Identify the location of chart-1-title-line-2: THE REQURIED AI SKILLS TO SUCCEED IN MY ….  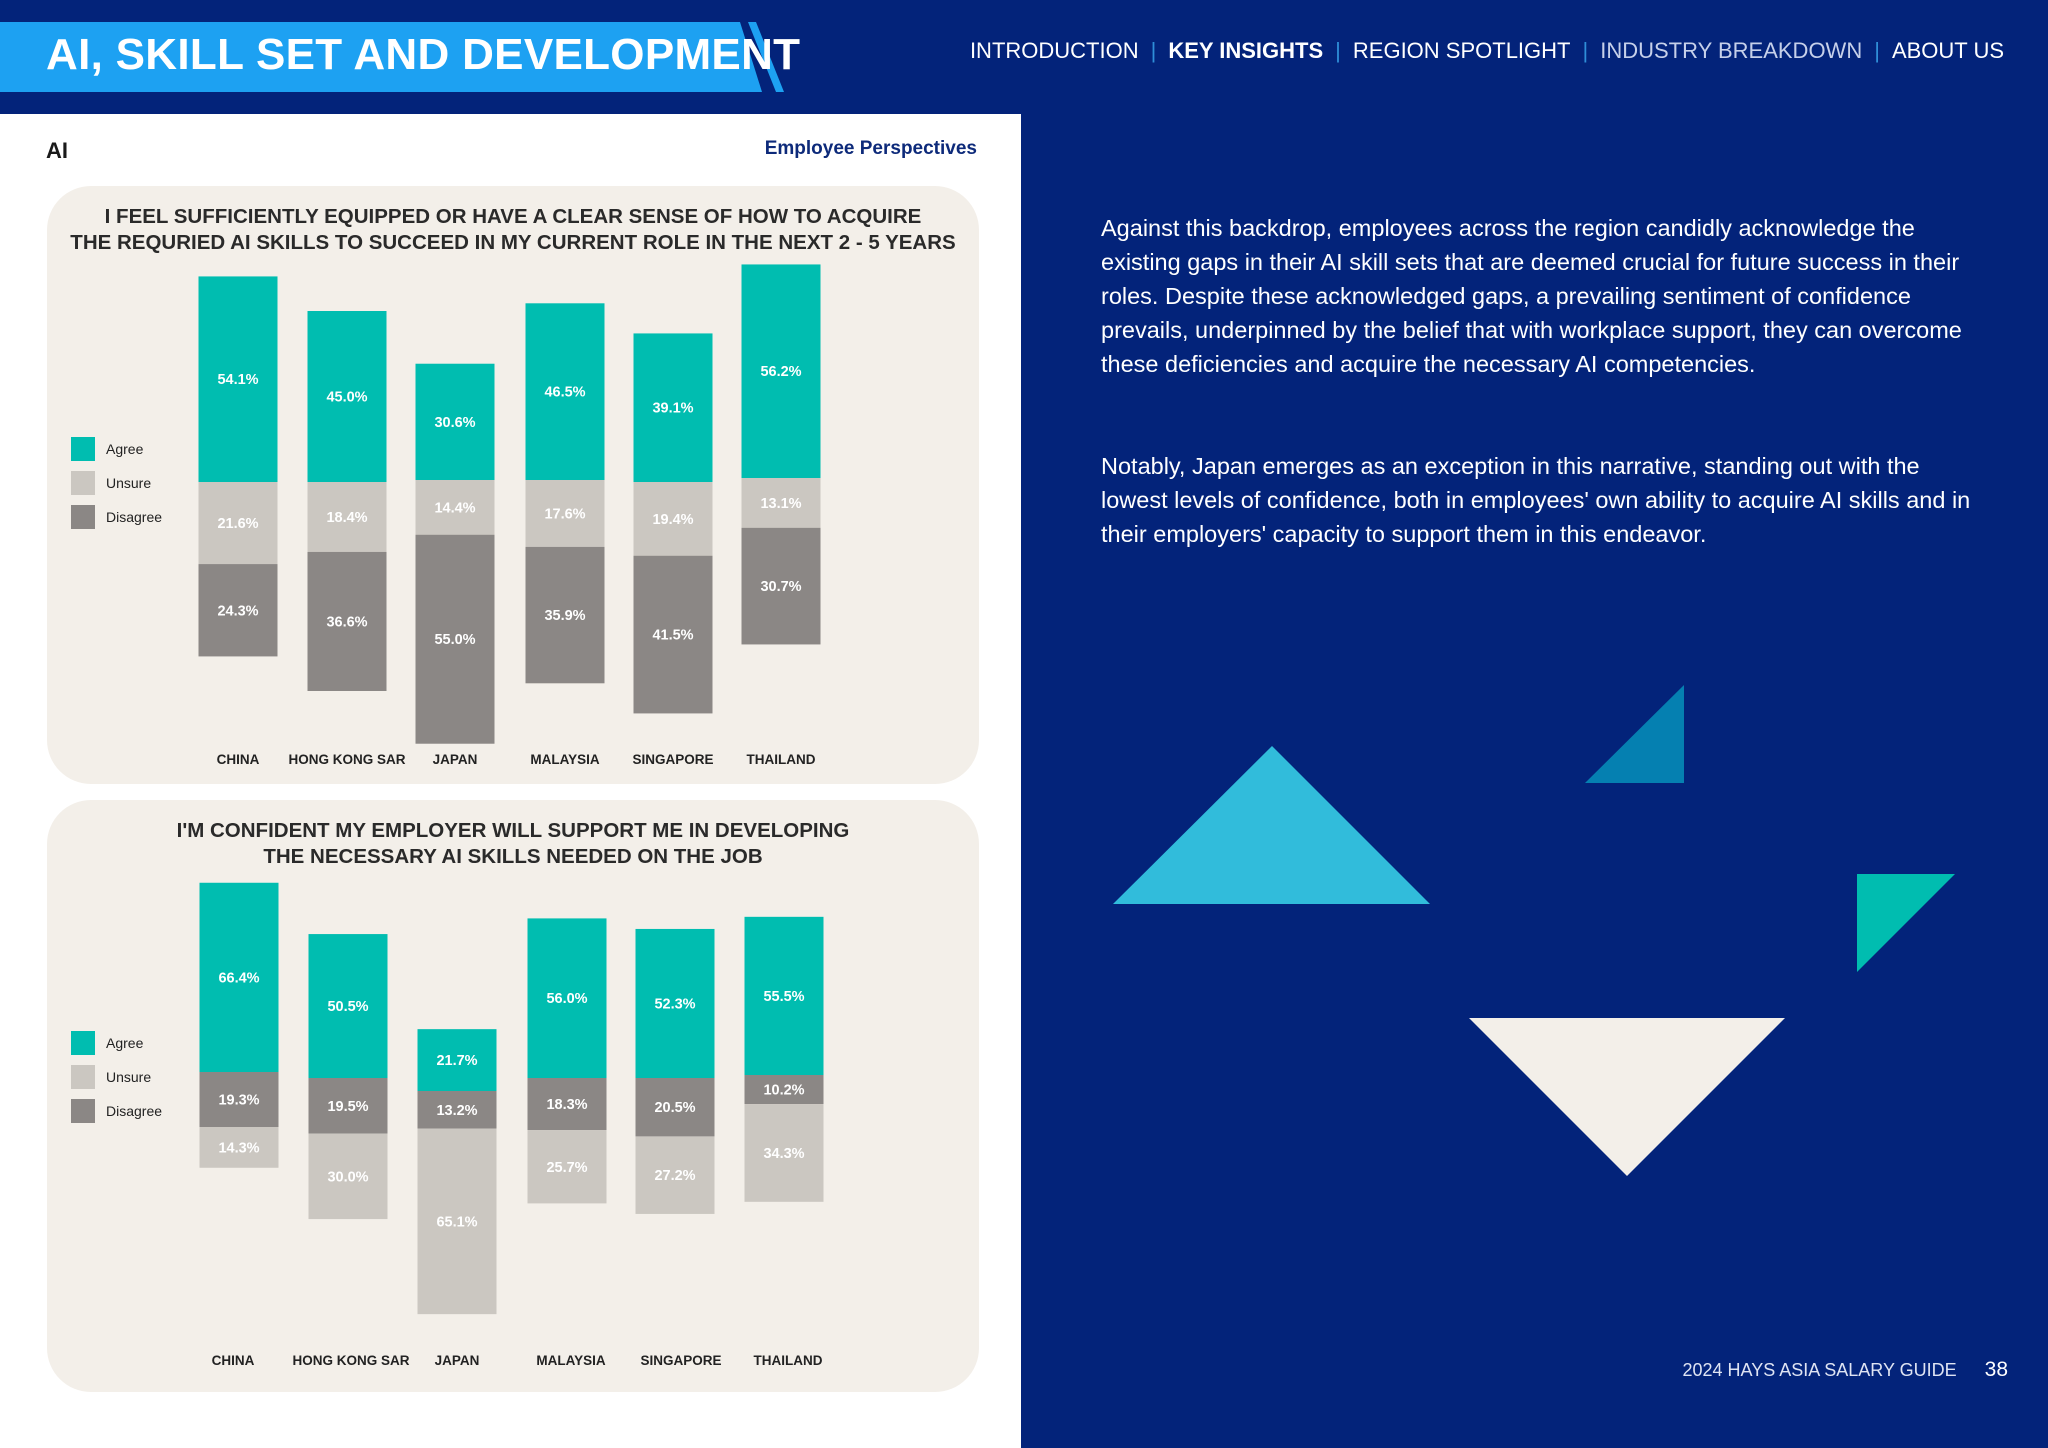
(513, 242).